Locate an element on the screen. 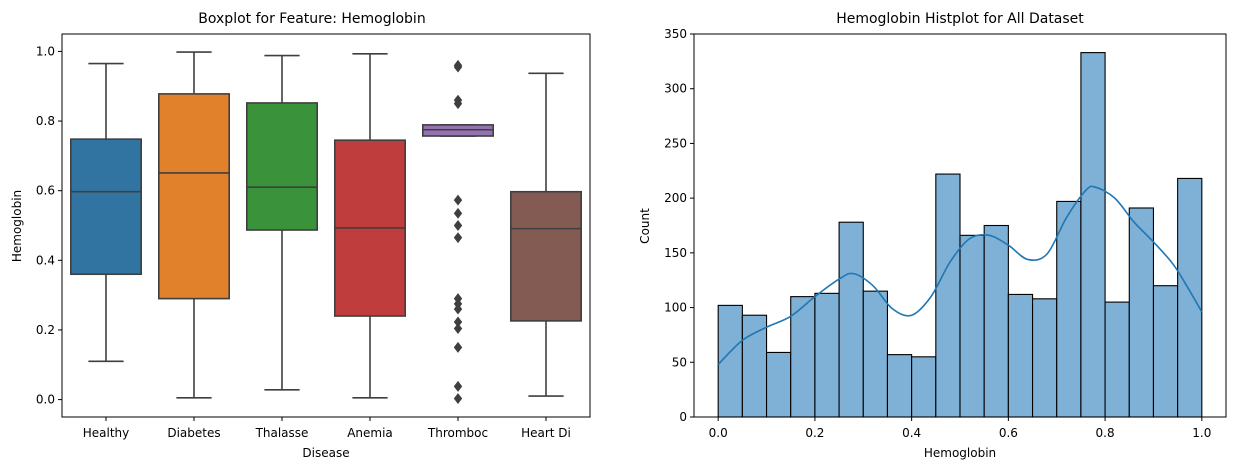  histogram-y-tick-label: 200 is located at coordinates (675, 198).